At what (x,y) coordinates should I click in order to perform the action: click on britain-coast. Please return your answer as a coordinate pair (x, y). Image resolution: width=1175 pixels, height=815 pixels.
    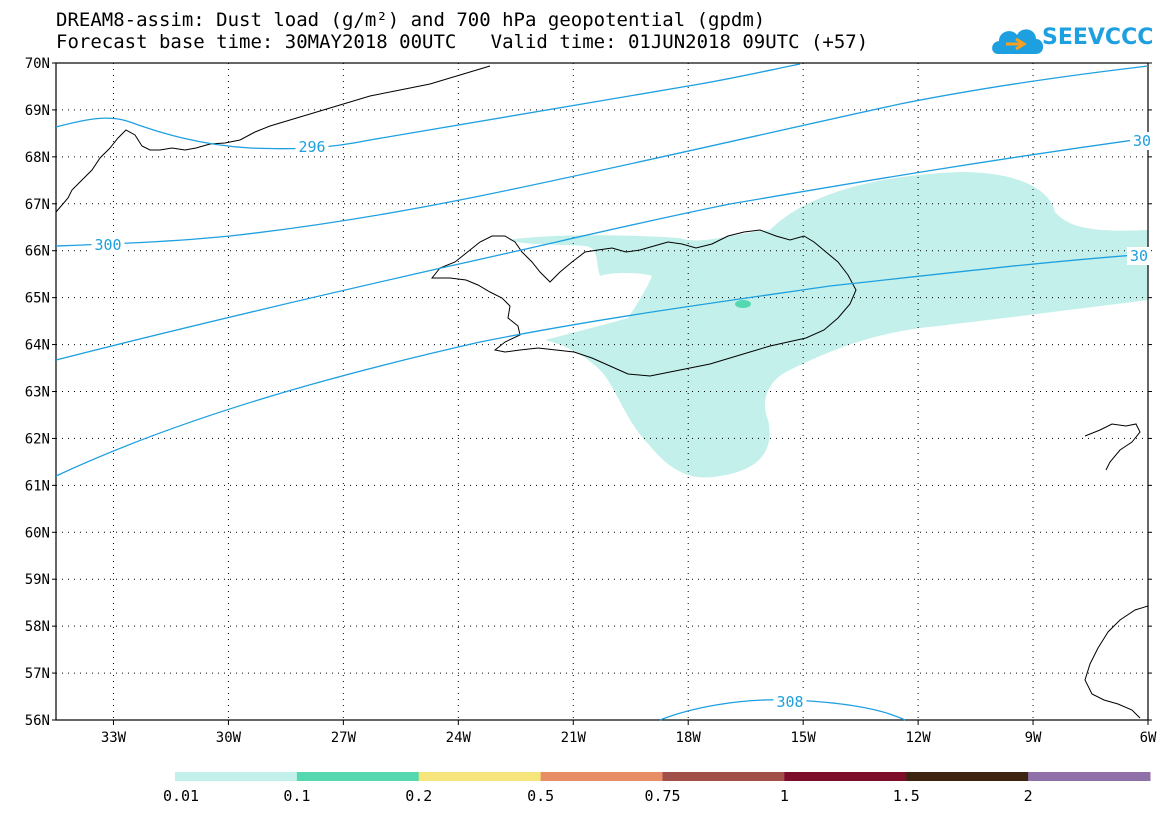
    Looking at the image, I should click on (1116, 662).